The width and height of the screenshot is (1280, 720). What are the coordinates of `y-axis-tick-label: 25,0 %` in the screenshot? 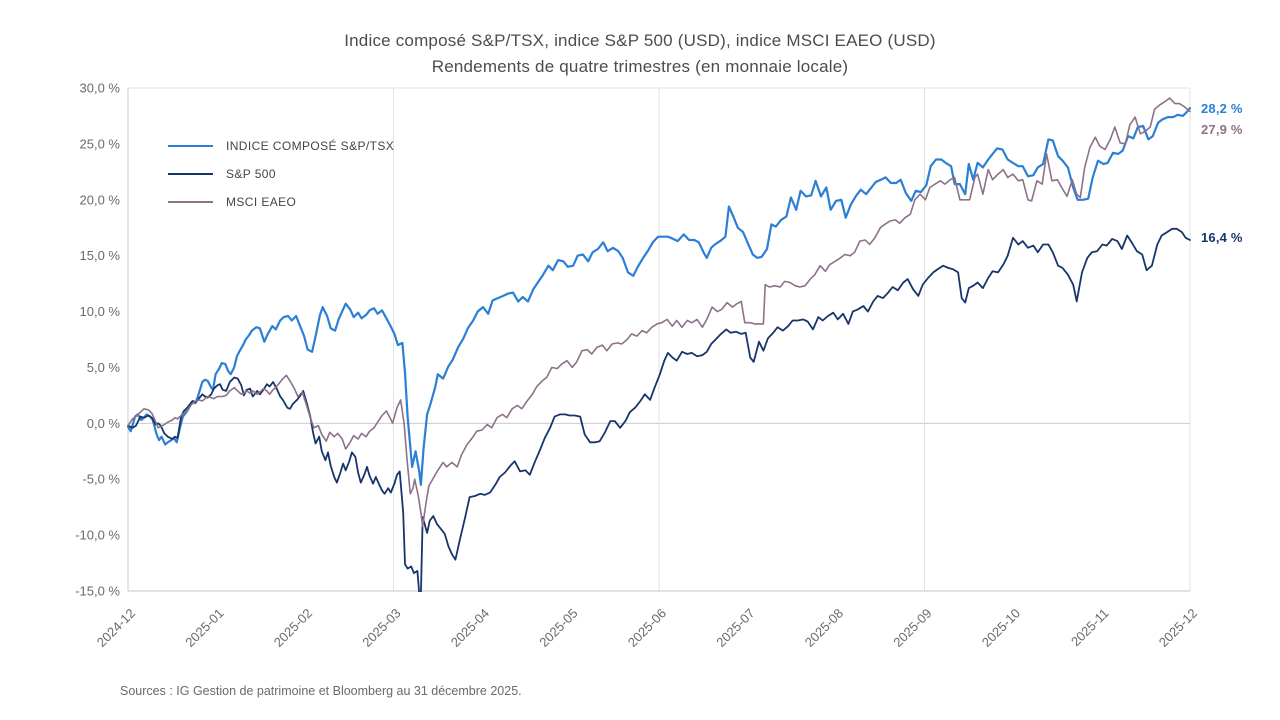 It's located at (100, 143).